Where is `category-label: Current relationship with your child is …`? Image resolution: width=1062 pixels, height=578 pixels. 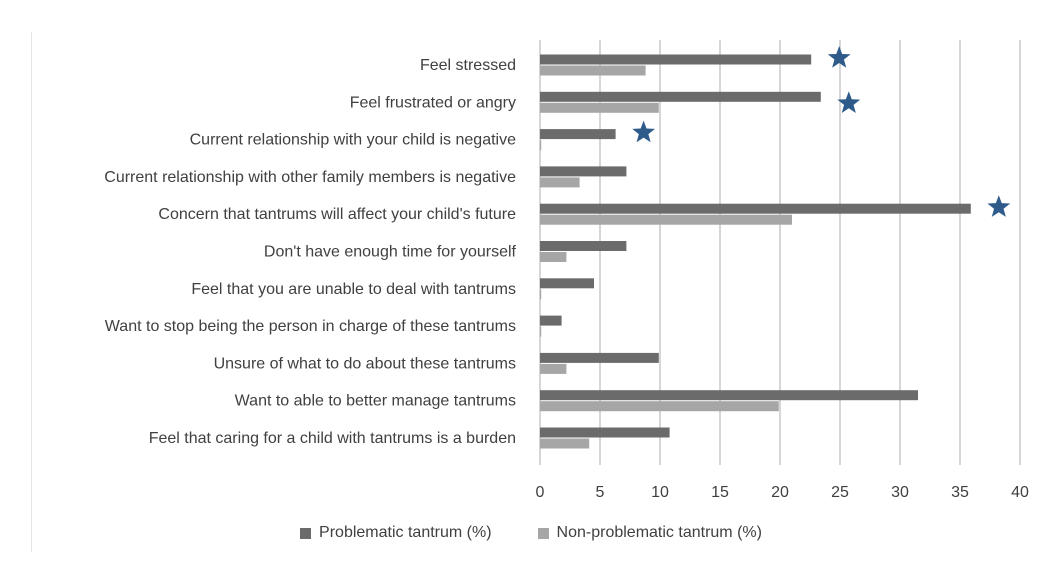
category-label: Current relationship with your child is … is located at coordinates (353, 140).